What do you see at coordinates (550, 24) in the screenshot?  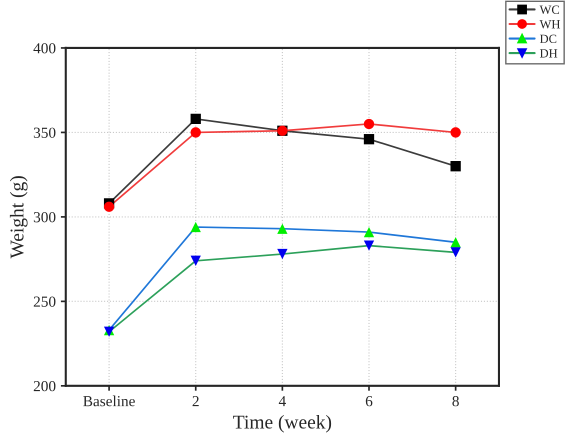 I see `legend-label: WH` at bounding box center [550, 24].